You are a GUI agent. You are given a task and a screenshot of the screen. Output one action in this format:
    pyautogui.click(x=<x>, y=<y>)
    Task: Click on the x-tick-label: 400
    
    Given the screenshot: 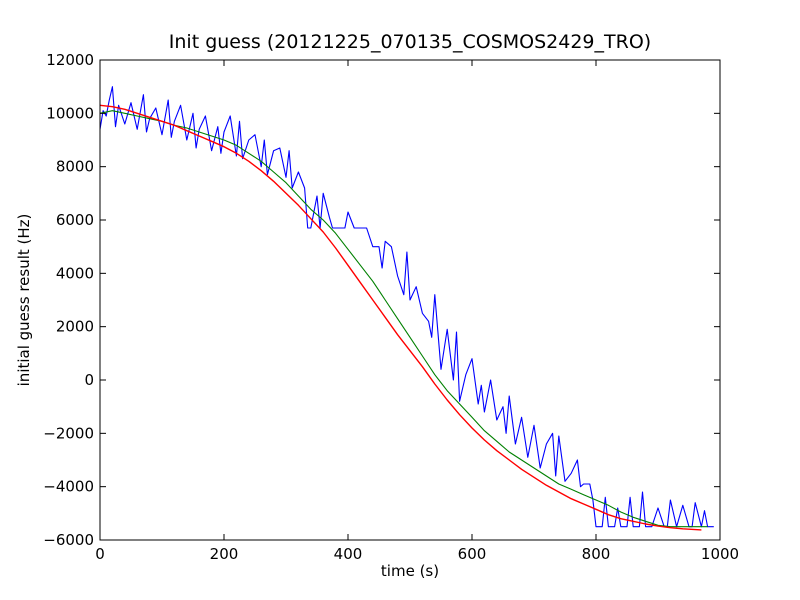 What is the action you would take?
    pyautogui.click(x=348, y=554)
    